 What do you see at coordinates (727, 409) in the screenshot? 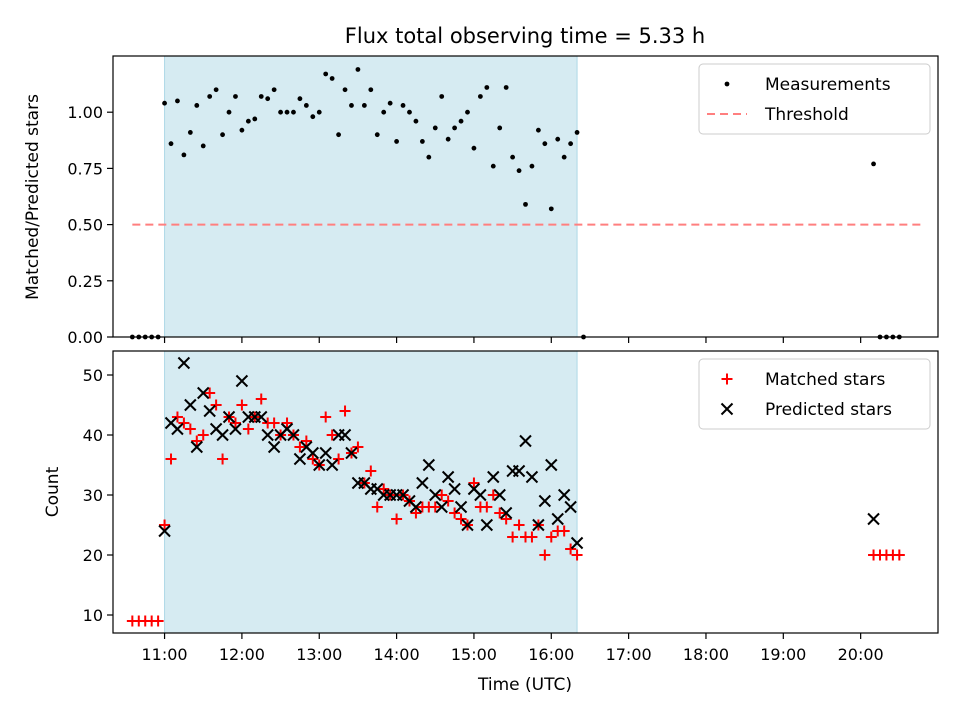
I see `legend-predicted-stars-swatch` at bounding box center [727, 409].